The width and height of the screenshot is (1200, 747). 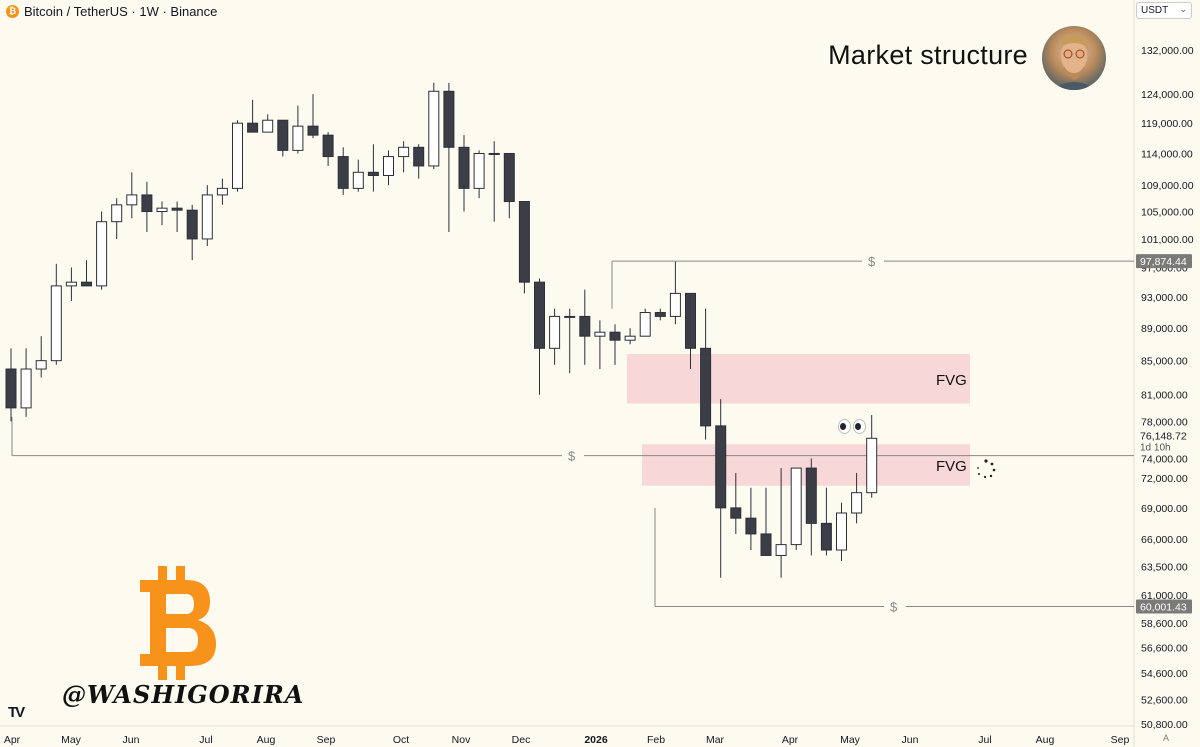 What do you see at coordinates (1164, 674) in the screenshot?
I see `price-tick-label: 54,600.00` at bounding box center [1164, 674].